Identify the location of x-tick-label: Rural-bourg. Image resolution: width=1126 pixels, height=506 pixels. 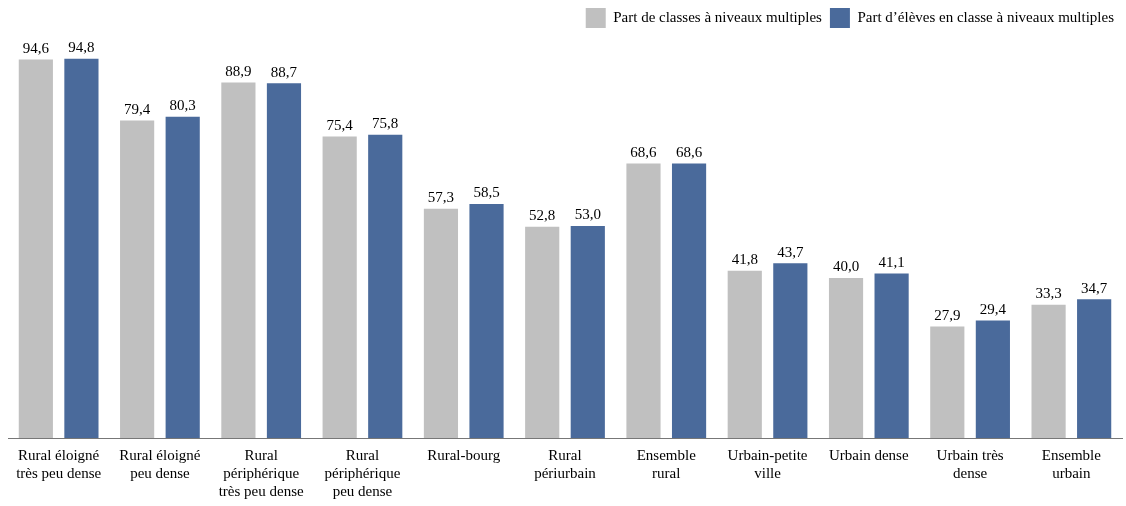
(464, 454).